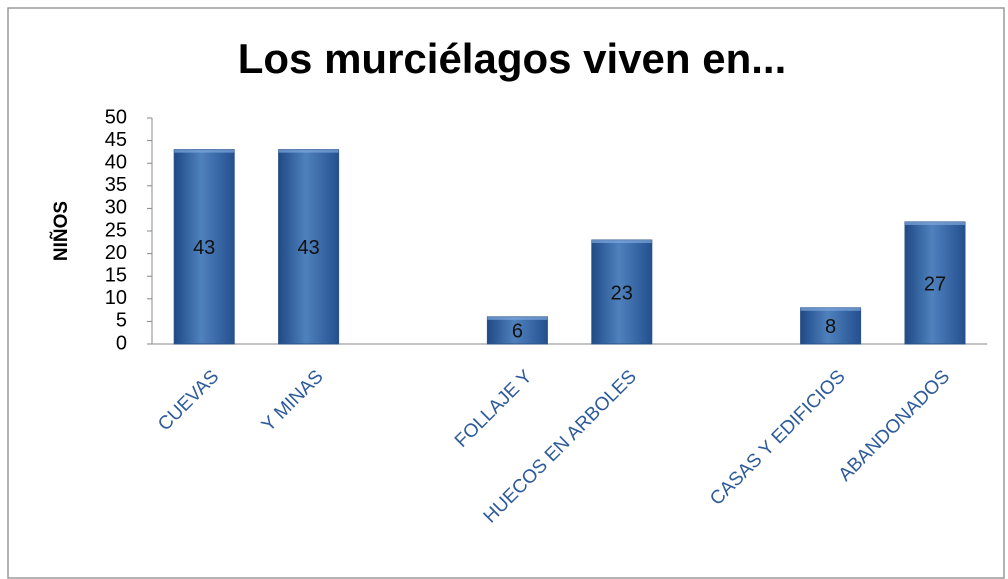  Describe the element at coordinates (116, 117) in the screenshot. I see `y-tick-label: 50` at that location.